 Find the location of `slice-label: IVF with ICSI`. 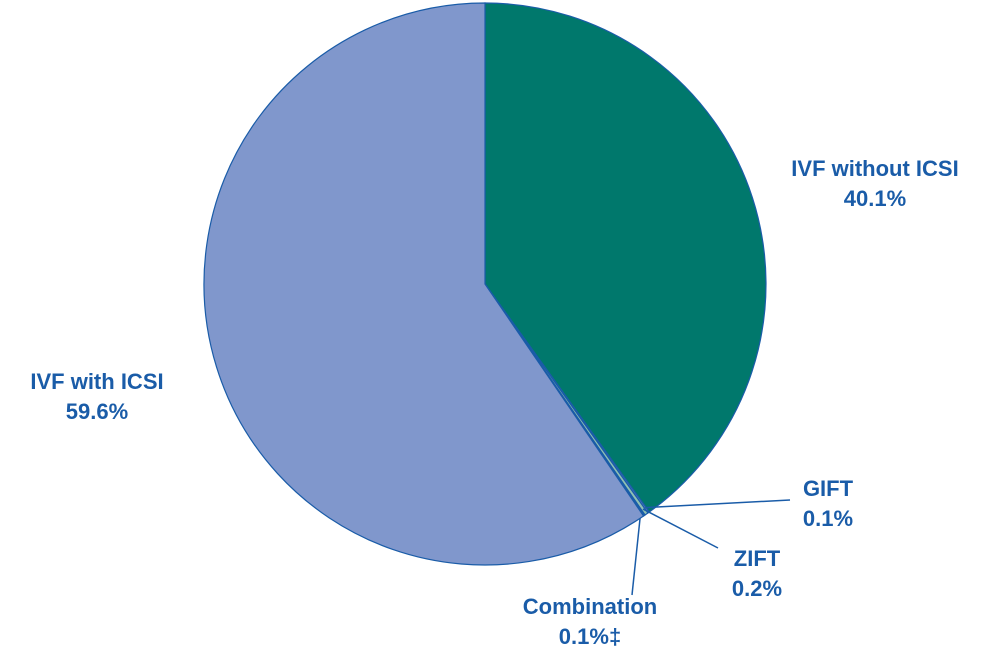

slice-label: IVF with ICSI is located at coordinates (96, 381).